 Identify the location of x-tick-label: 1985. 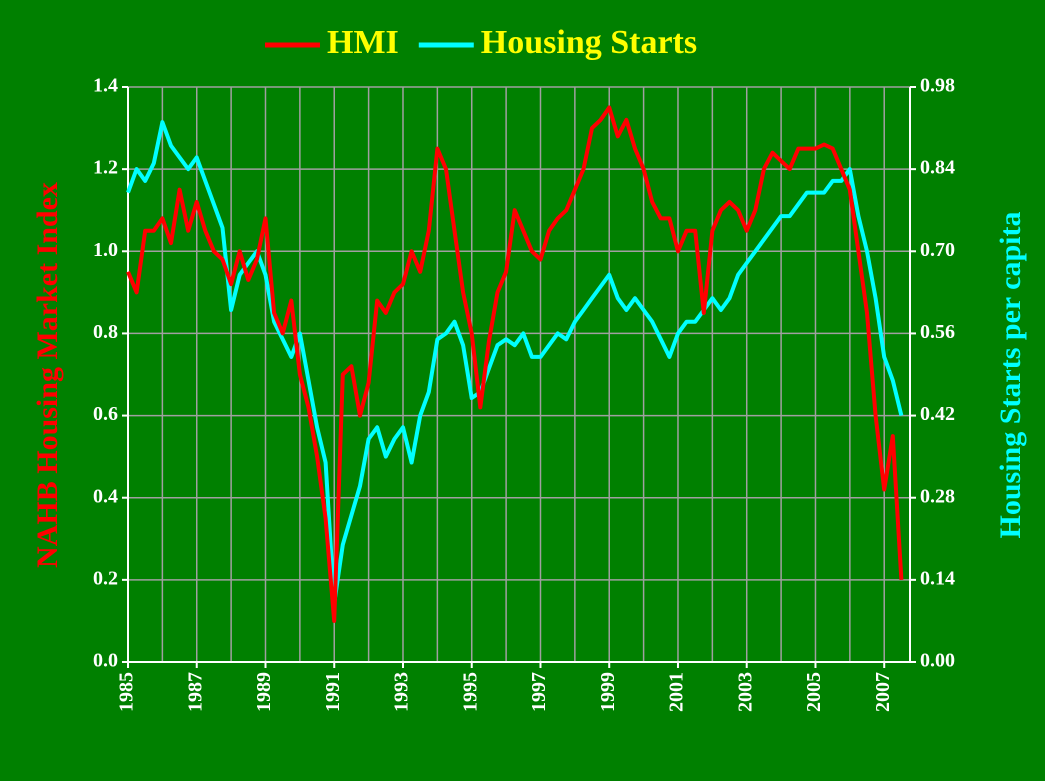
(127, 692).